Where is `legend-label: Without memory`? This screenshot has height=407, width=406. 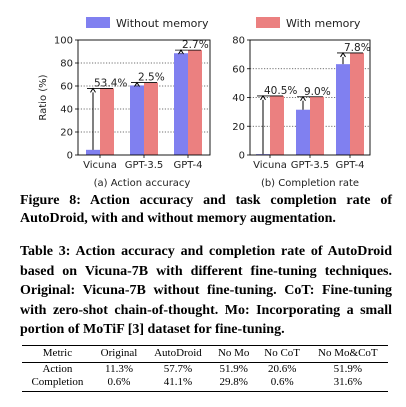 legend-label: Without memory is located at coordinates (162, 23).